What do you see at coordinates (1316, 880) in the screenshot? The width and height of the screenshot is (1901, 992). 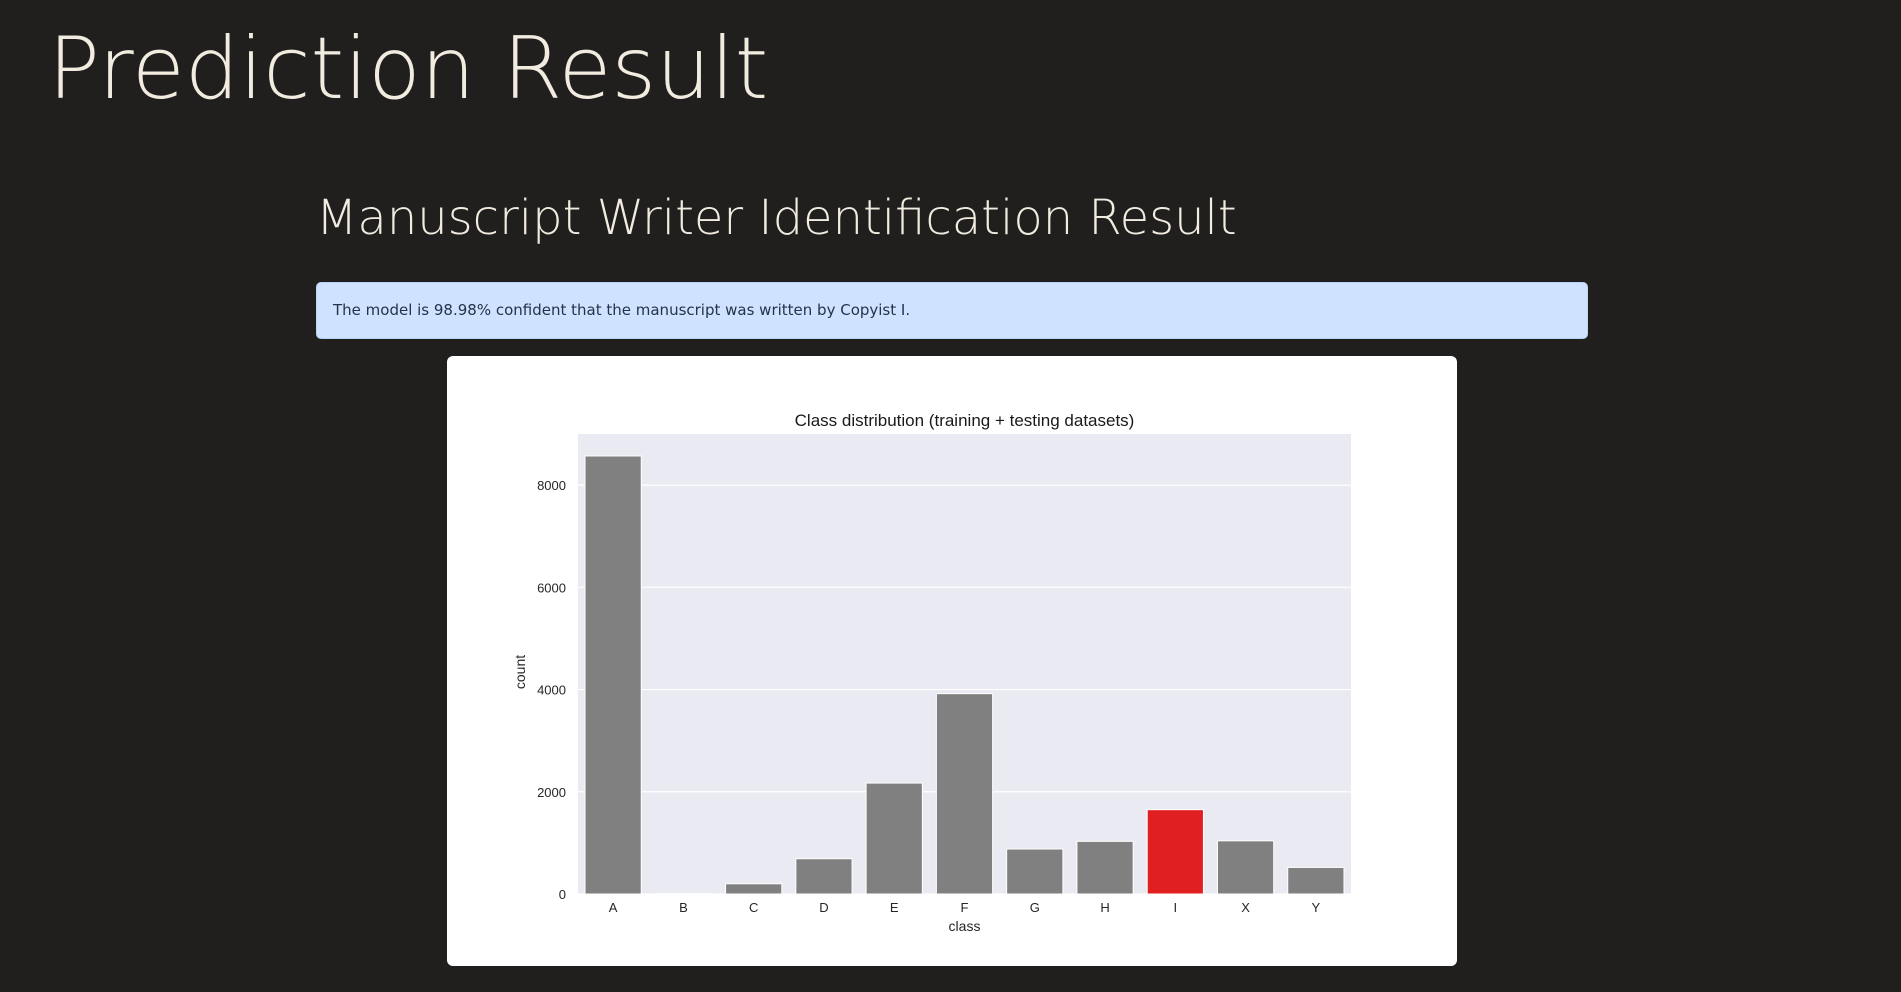 I see `bar-y` at bounding box center [1316, 880].